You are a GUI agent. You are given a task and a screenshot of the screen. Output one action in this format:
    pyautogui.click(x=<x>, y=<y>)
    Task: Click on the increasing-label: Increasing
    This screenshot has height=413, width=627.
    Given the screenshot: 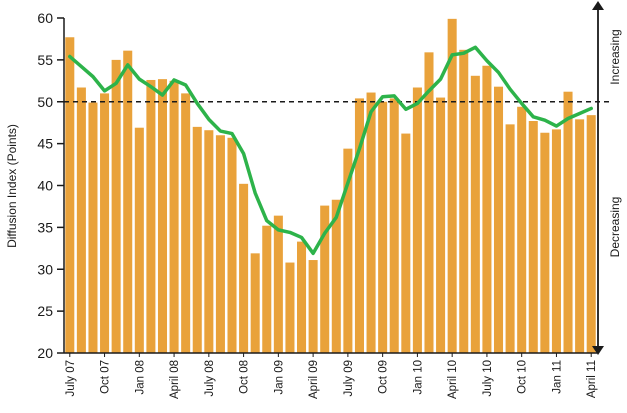 What is the action you would take?
    pyautogui.click(x=615, y=56)
    